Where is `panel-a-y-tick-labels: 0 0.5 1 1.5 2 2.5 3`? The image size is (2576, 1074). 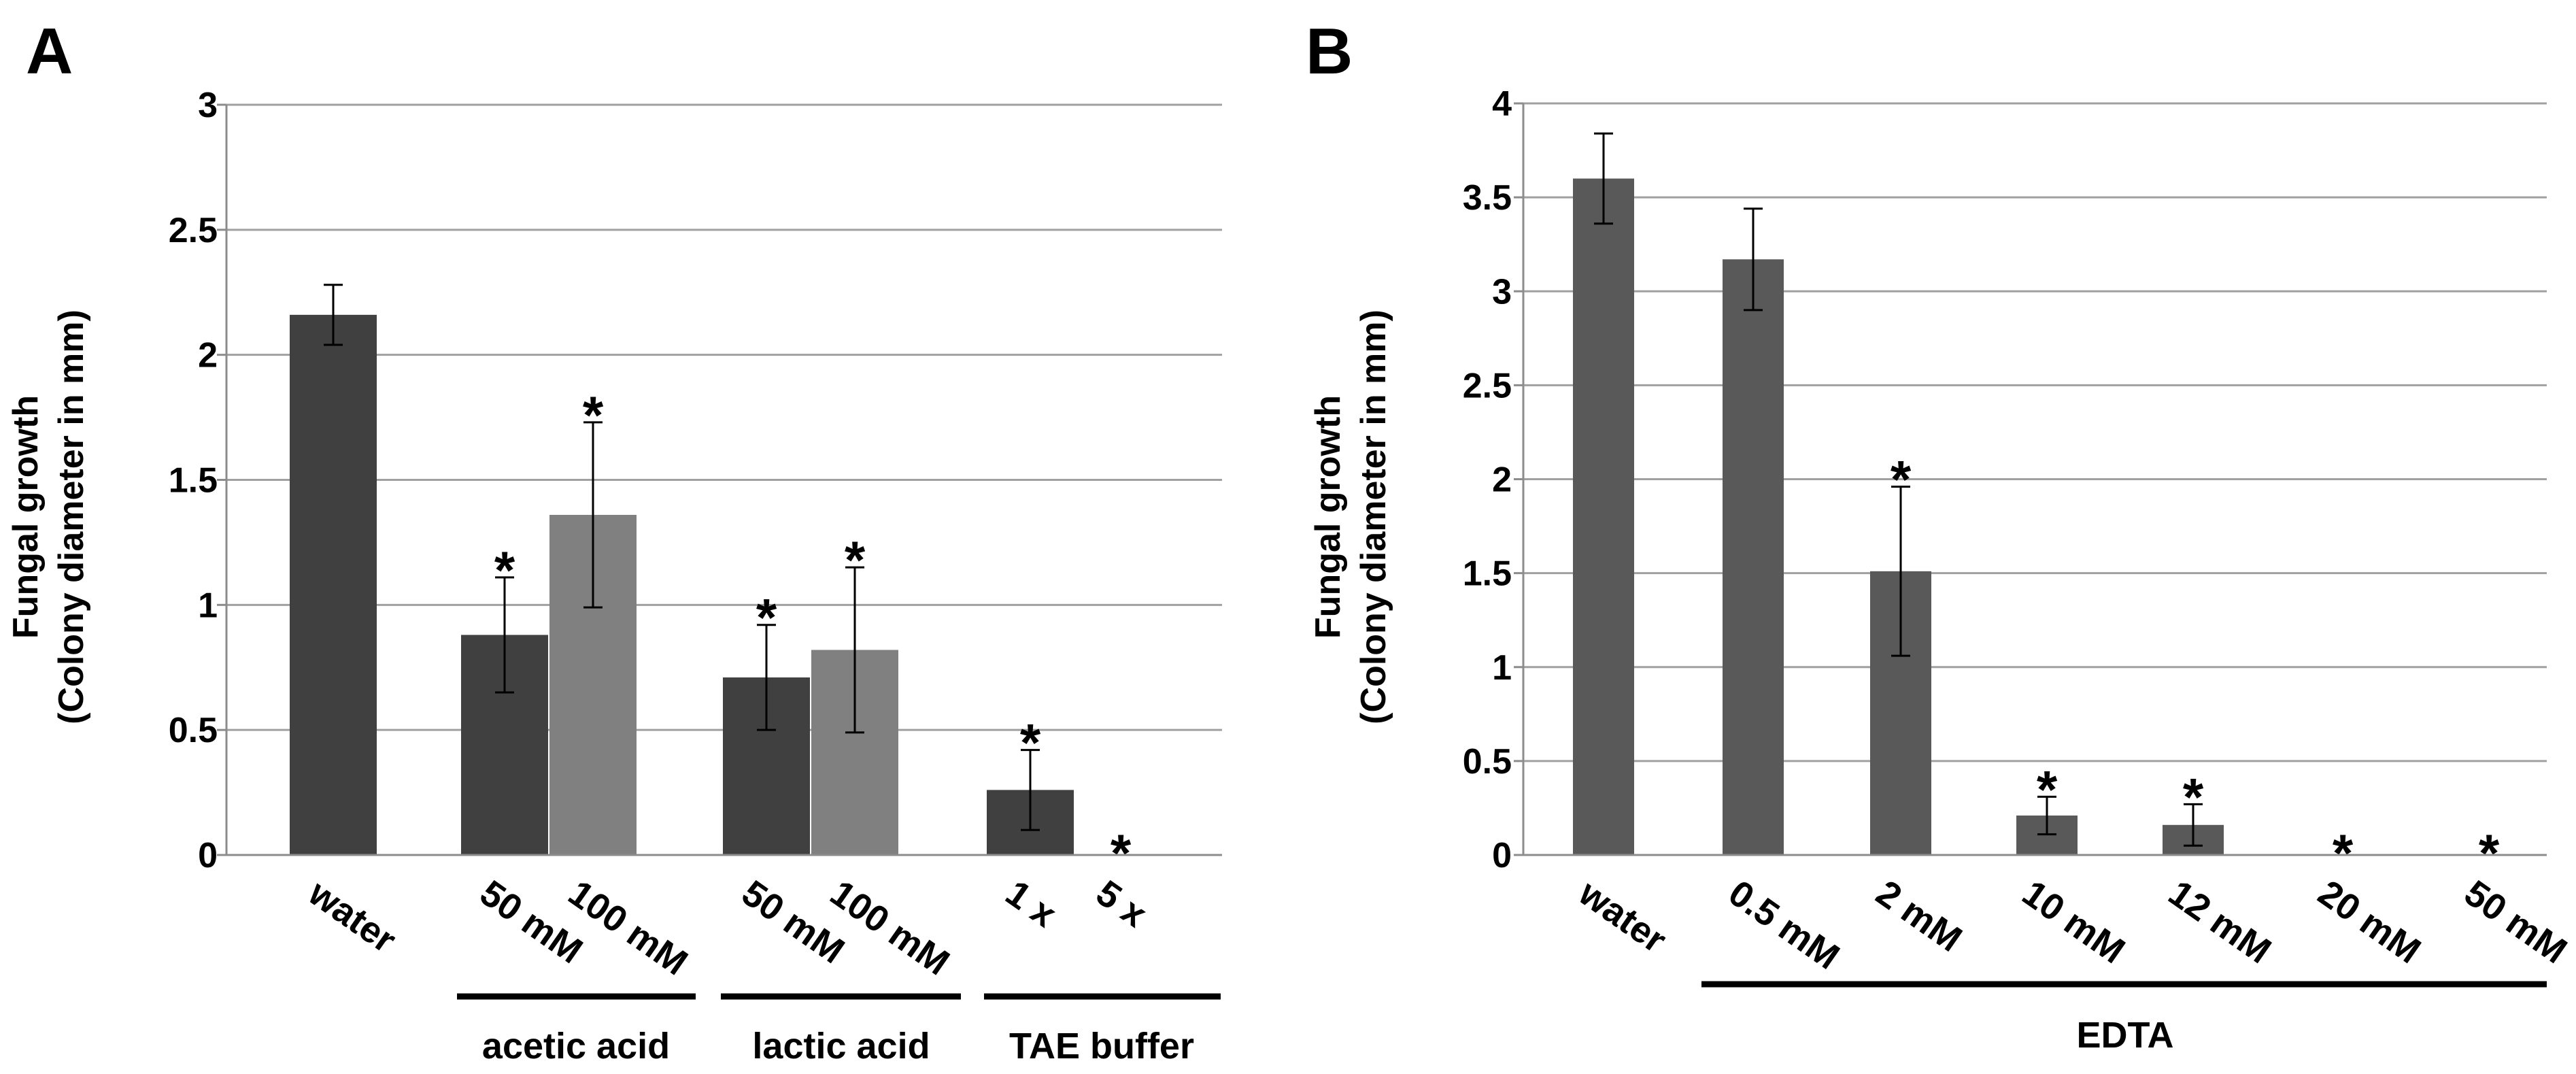 panel-a-y-tick-labels: 0 0.5 1 1.5 2 2.5 3 is located at coordinates (193, 480).